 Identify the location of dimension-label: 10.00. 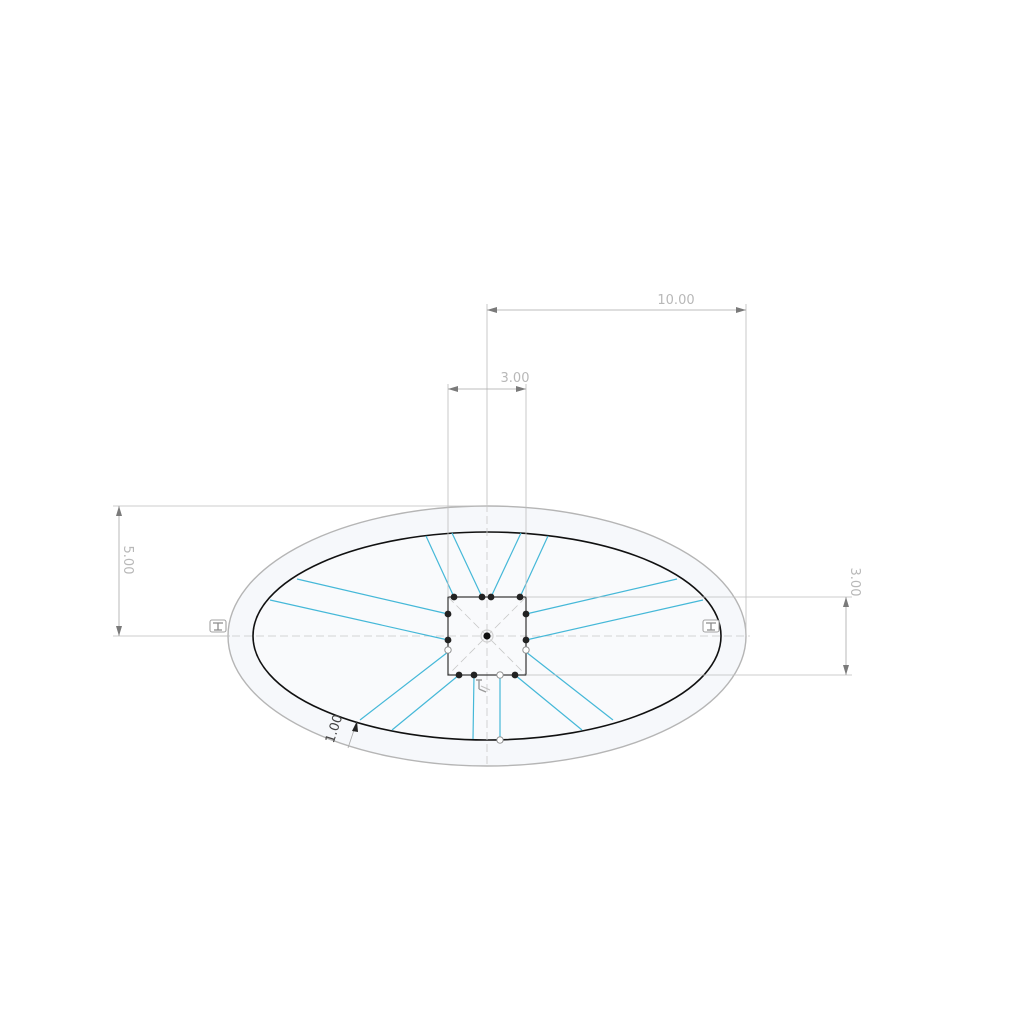
(675, 300).